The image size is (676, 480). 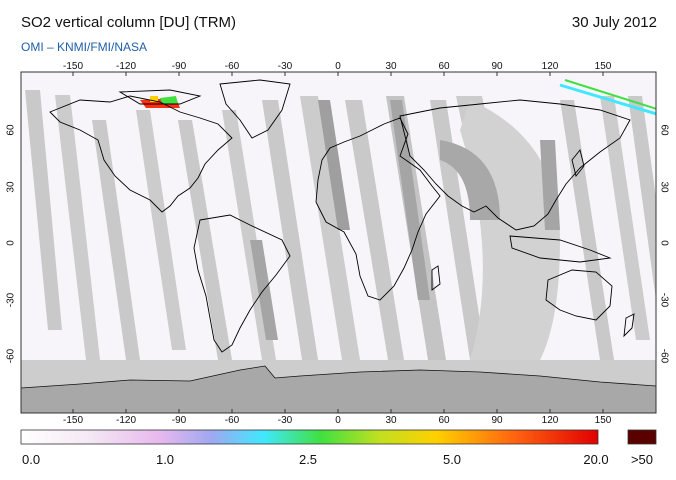 What do you see at coordinates (255, 109) in the screenshot?
I see `greenland-coast` at bounding box center [255, 109].